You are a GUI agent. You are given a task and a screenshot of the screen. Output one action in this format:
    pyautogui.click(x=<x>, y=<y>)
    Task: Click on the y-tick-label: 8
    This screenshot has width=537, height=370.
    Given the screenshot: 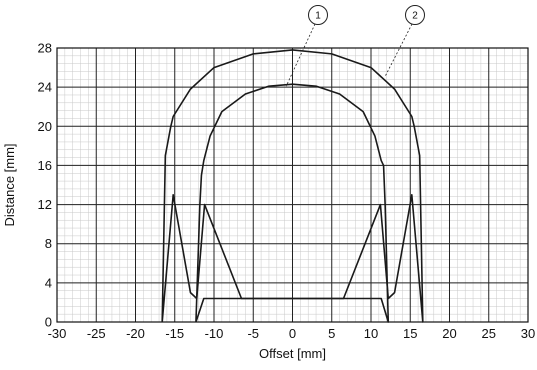 What is the action you would take?
    pyautogui.click(x=48, y=243)
    